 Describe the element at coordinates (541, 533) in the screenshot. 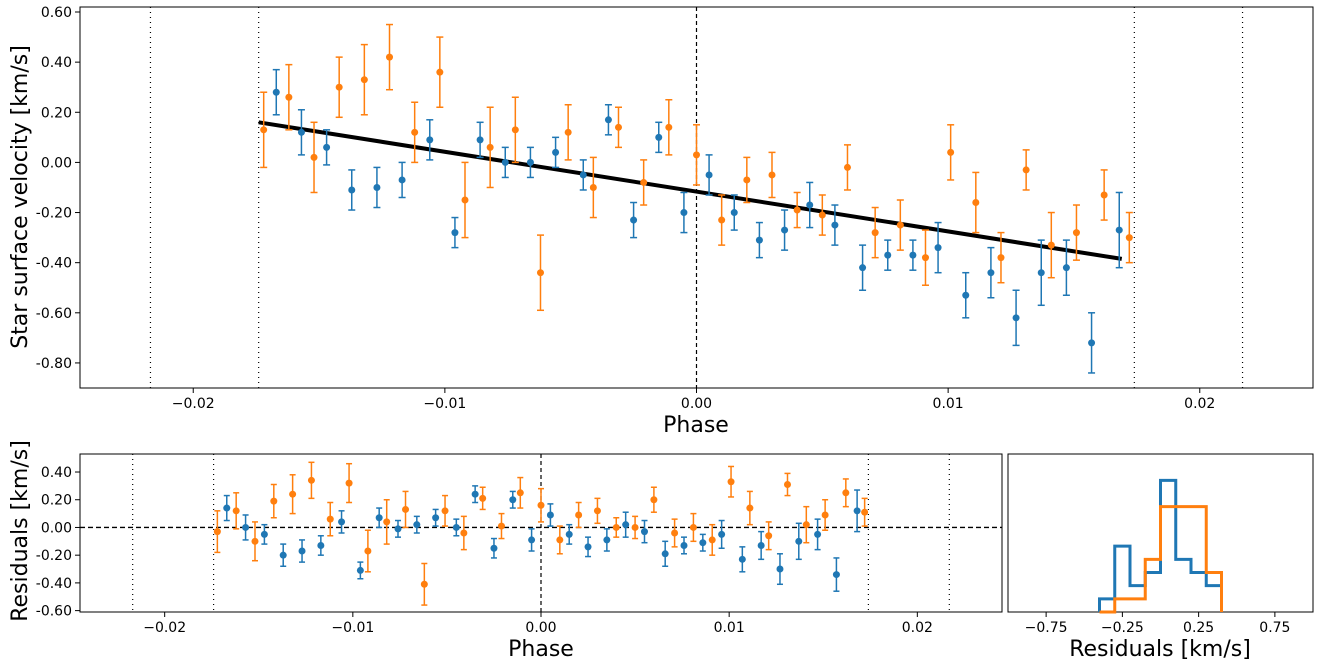

I see `residuals-data-points` at that location.